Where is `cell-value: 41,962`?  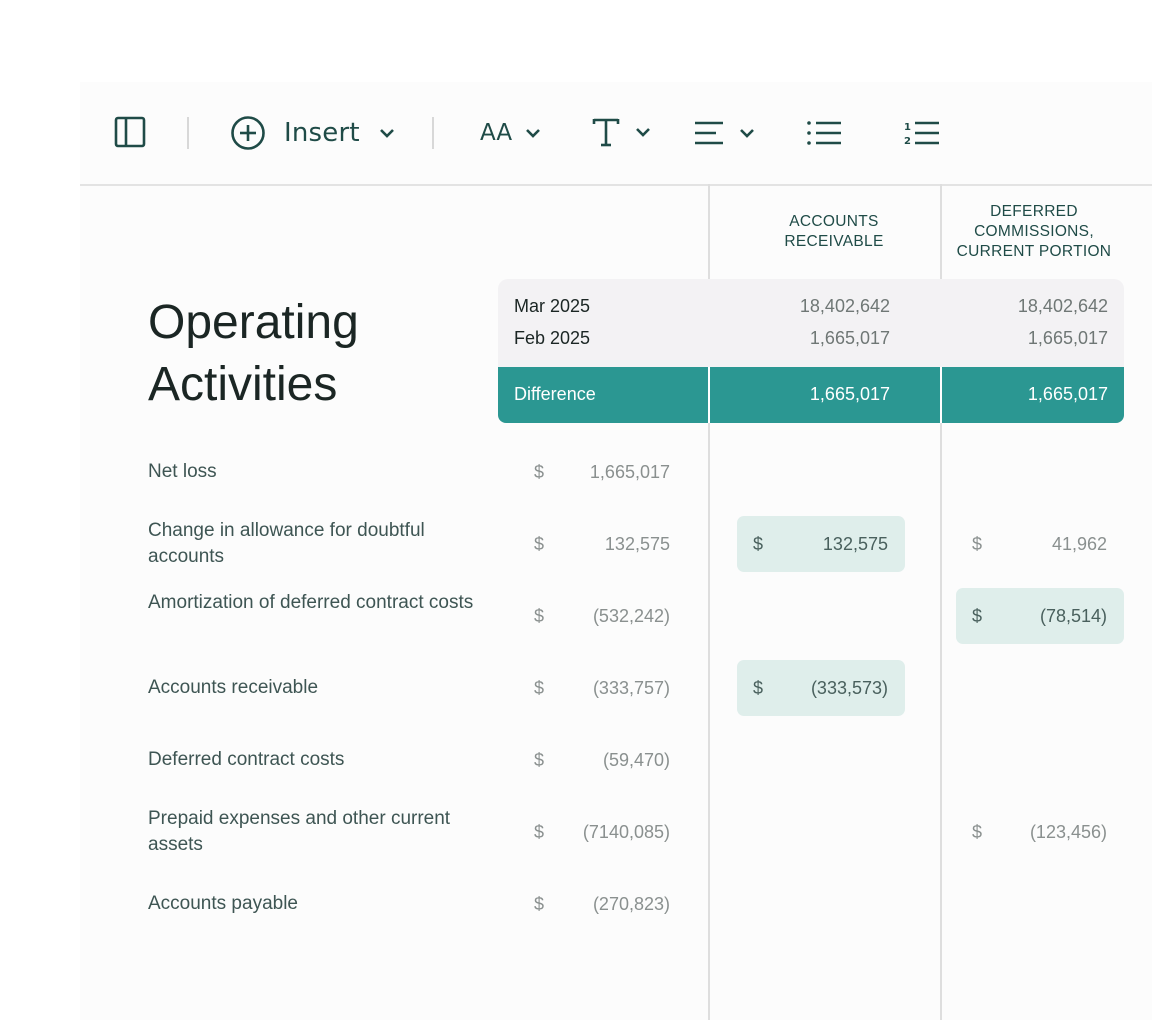 cell-value: 41,962 is located at coordinates (1079, 544).